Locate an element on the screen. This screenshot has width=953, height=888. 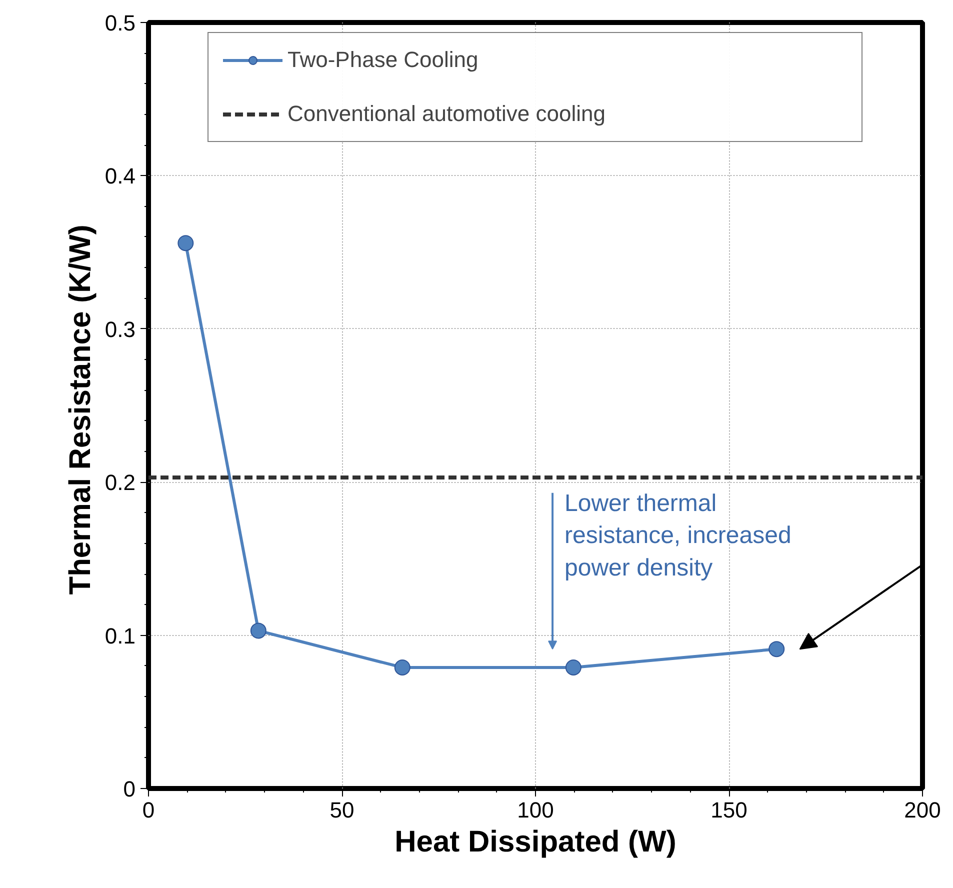
y-tick-label: 0.1 is located at coordinates (120, 635).